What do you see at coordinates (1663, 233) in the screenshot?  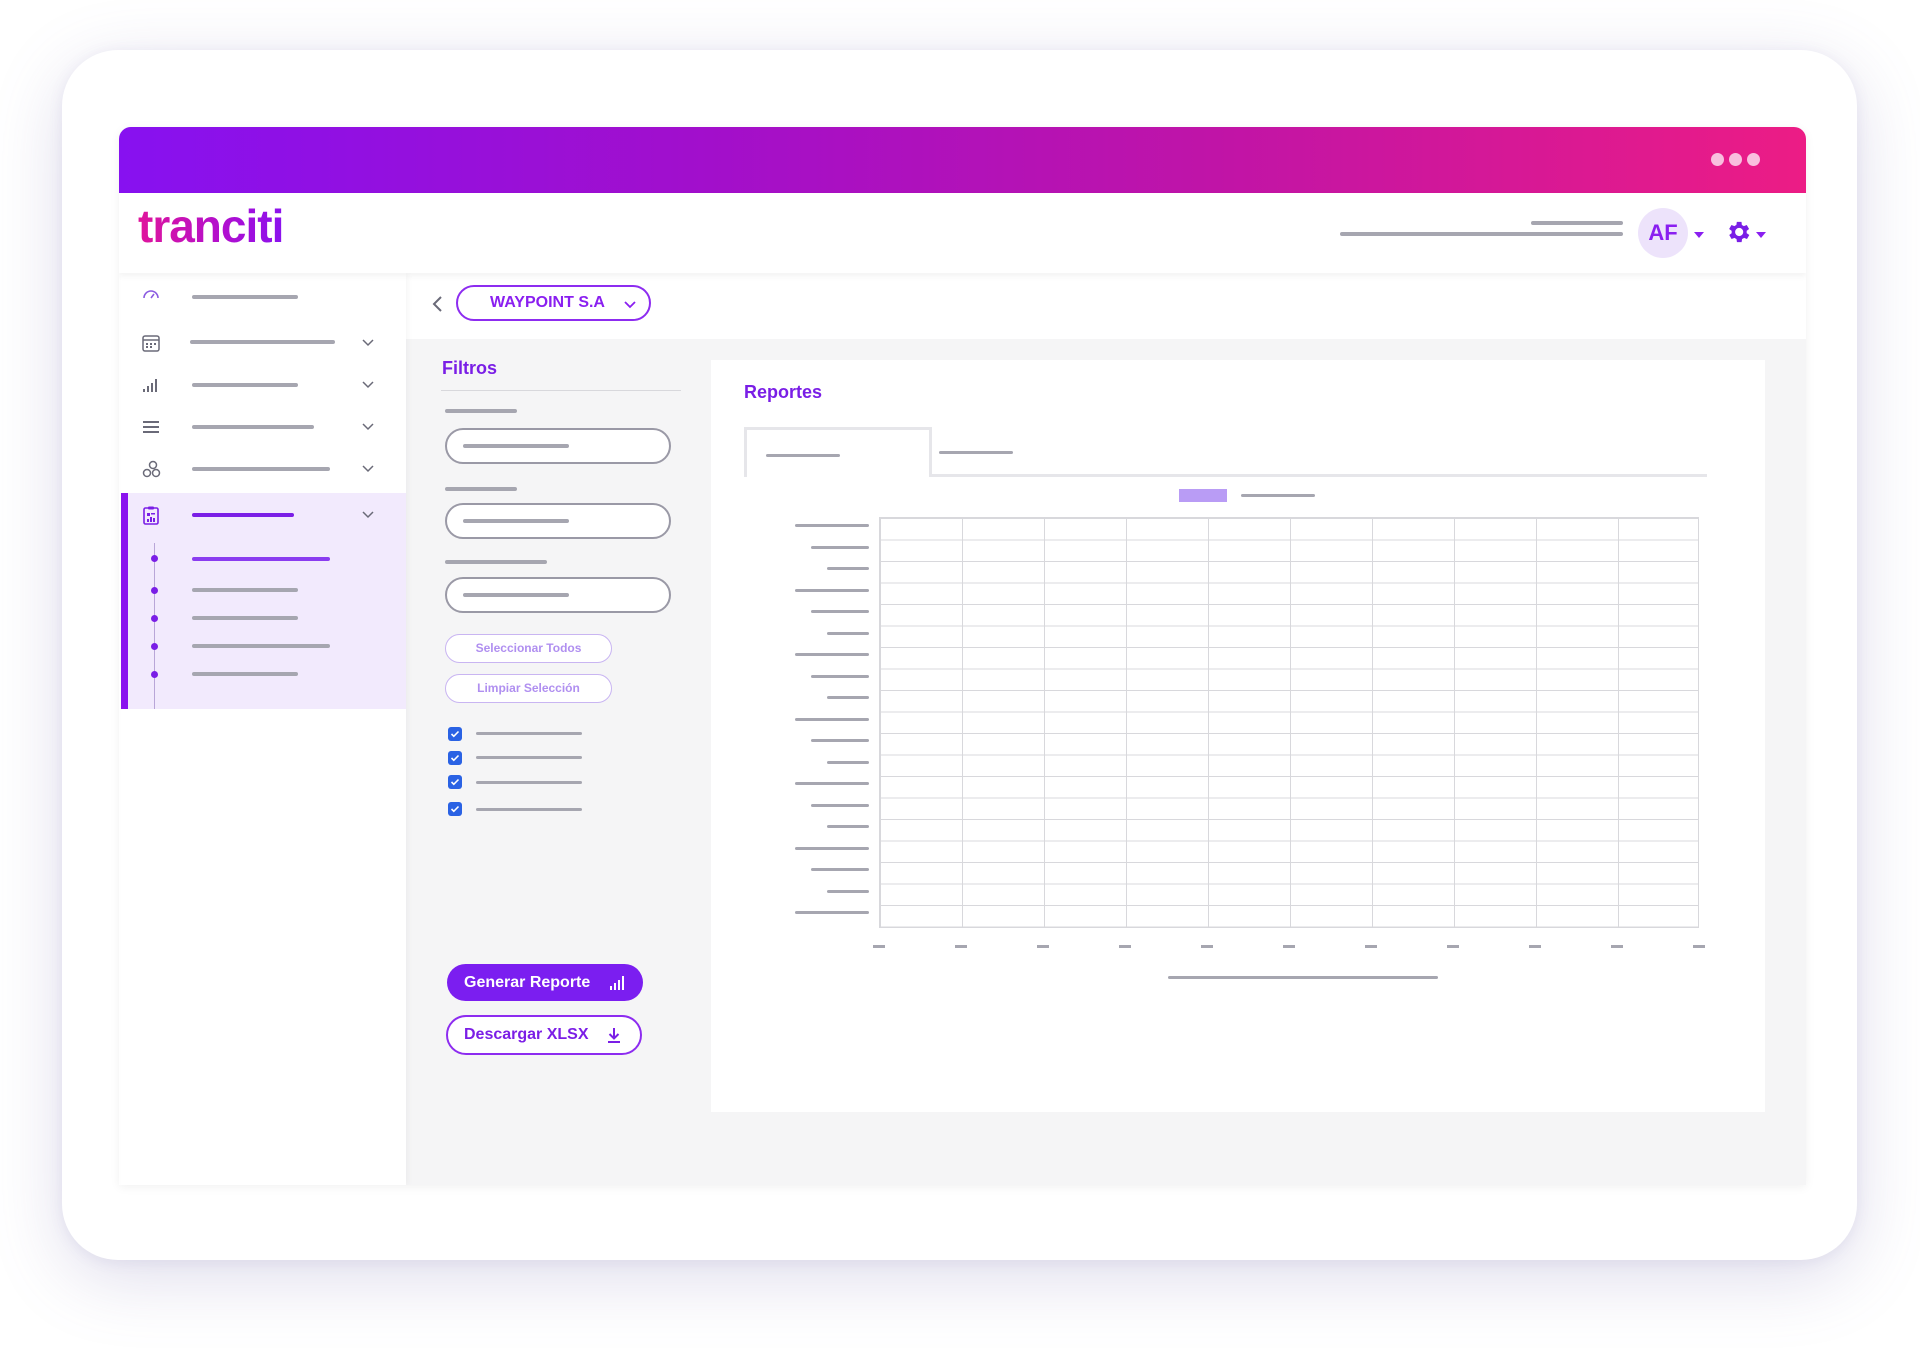 I see `avatar: AF` at bounding box center [1663, 233].